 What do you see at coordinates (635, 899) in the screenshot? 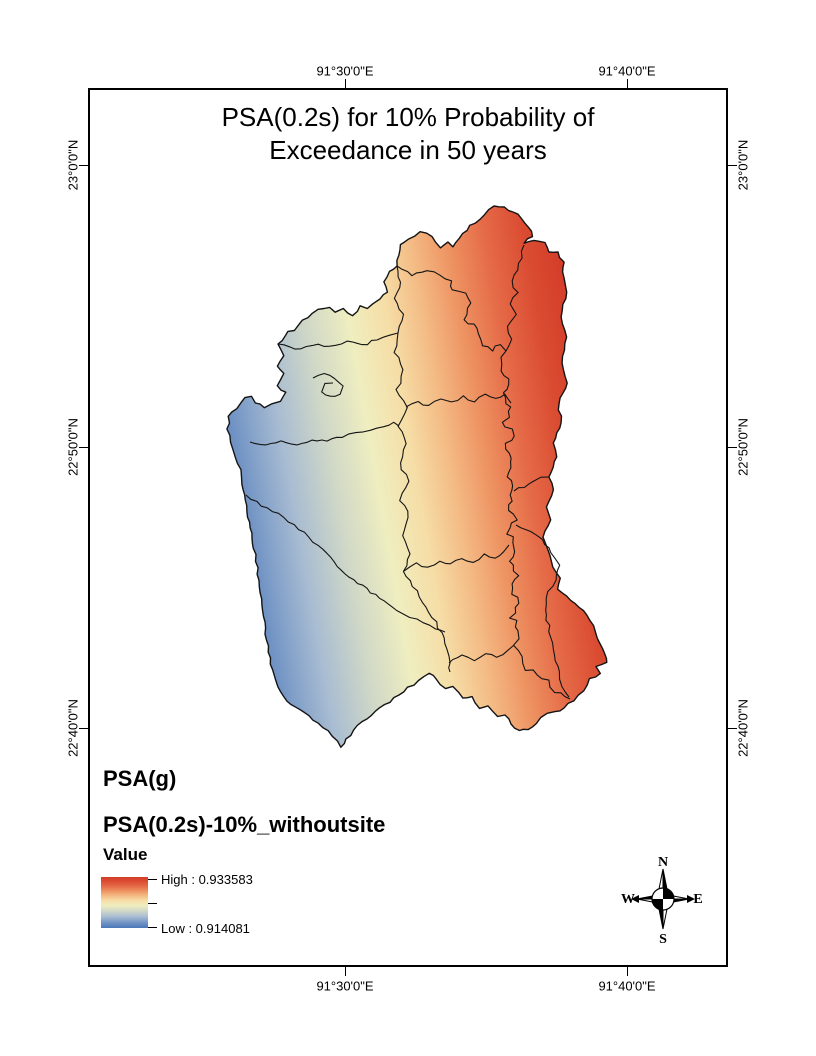
I see `west-arrowhead-icon` at bounding box center [635, 899].